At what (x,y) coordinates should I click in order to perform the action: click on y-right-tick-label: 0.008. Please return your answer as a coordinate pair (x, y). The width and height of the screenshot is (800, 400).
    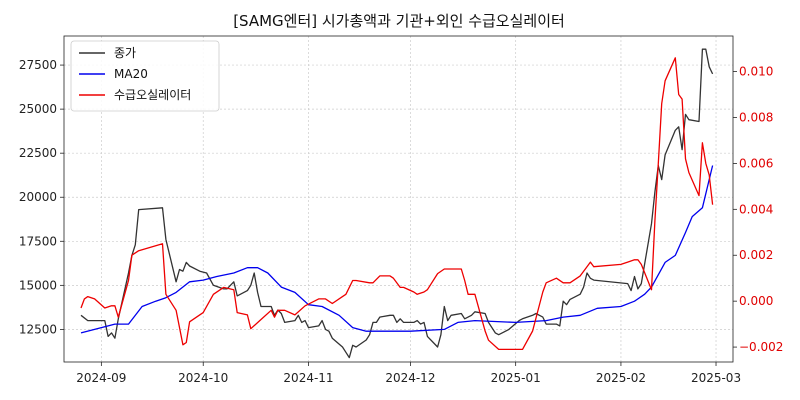
    Looking at the image, I should click on (756, 118).